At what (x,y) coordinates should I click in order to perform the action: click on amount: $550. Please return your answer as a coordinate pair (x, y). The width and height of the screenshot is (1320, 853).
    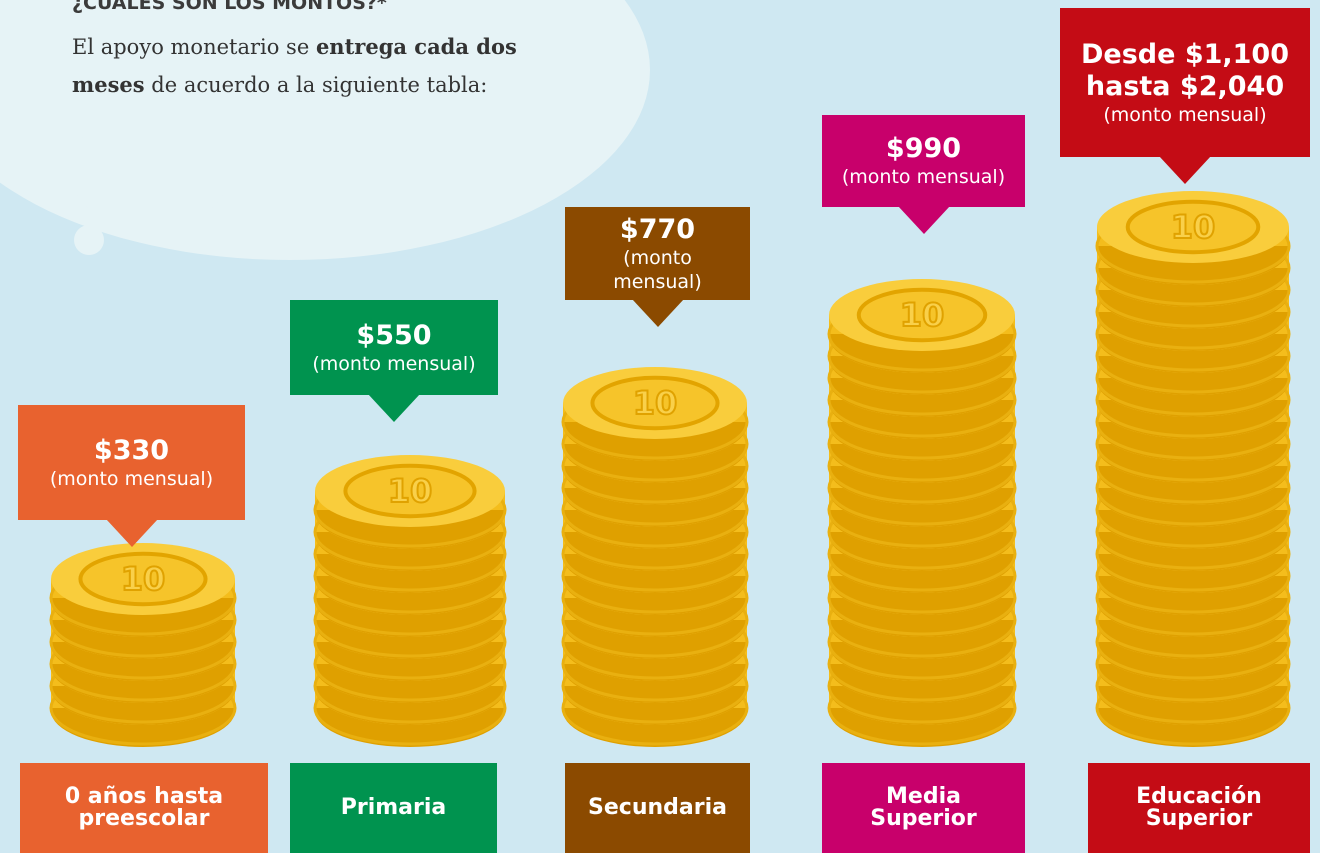
    Looking at the image, I should click on (394, 335).